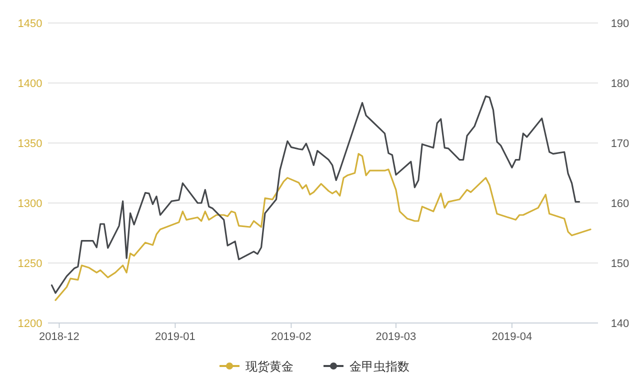 The height and width of the screenshot is (380, 640). What do you see at coordinates (620, 144) in the screenshot?
I see `y2-tick-label: 170` at bounding box center [620, 144].